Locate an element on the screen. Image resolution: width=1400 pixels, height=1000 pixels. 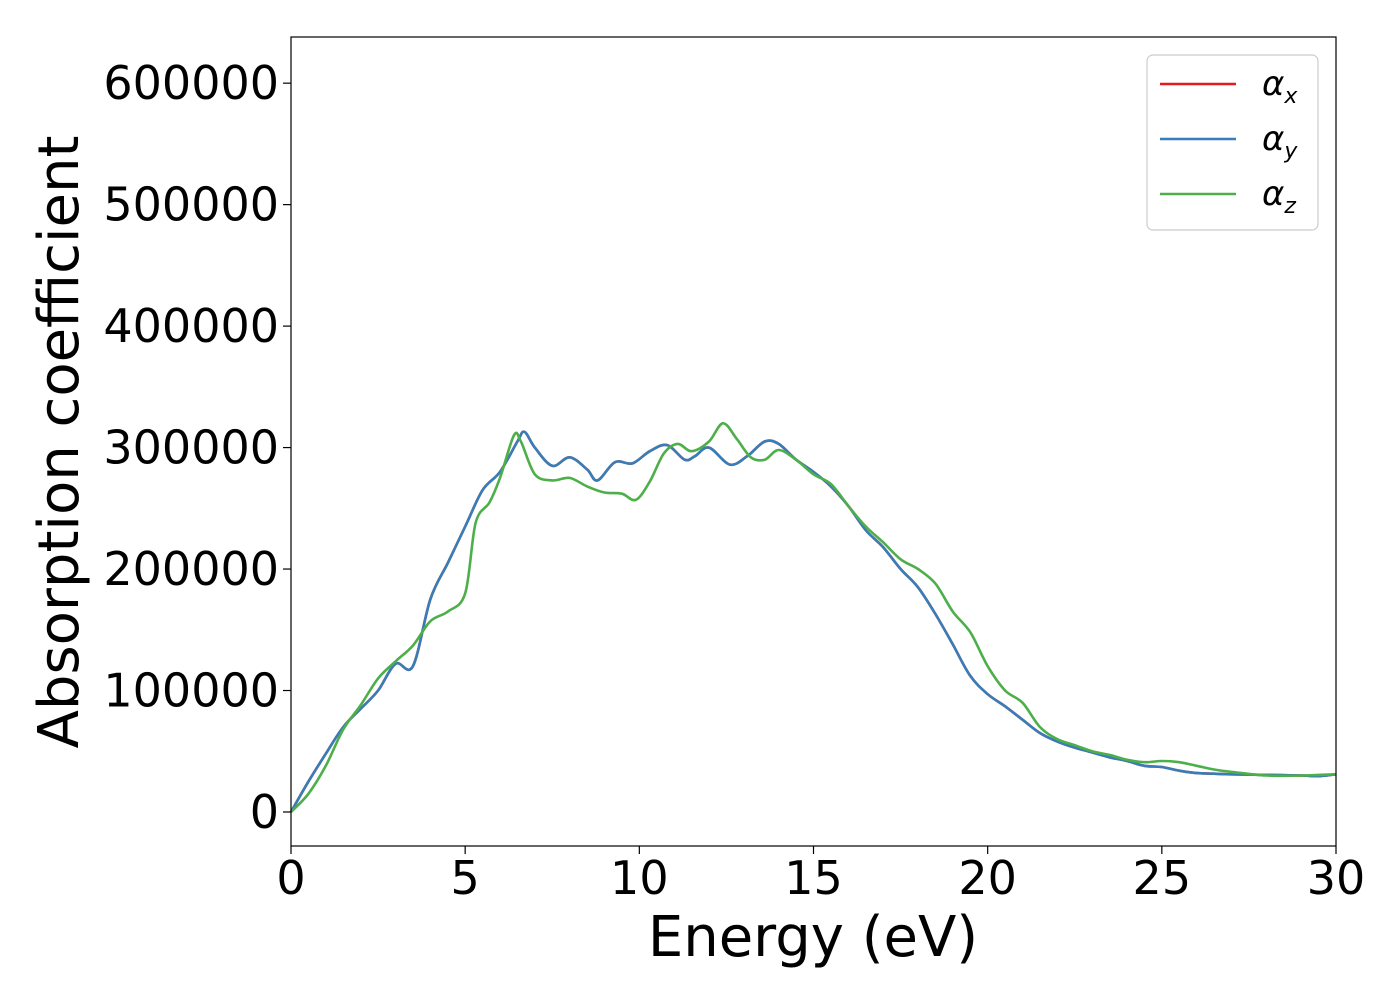
x-axis-label: Energy (eV) is located at coordinates (813, 937).